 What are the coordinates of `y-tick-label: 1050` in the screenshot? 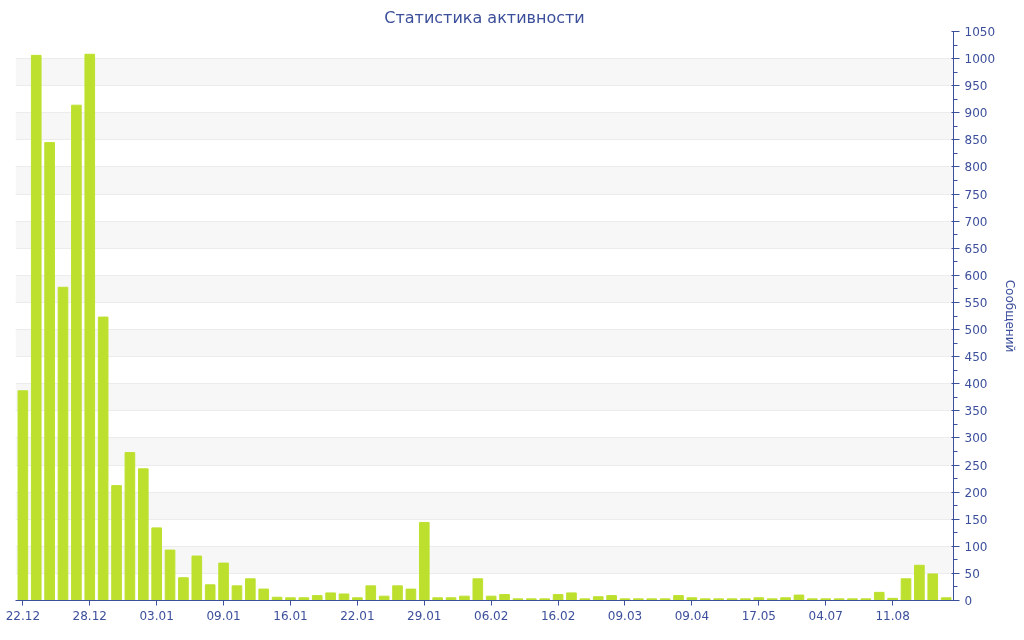 It's located at (980, 32).